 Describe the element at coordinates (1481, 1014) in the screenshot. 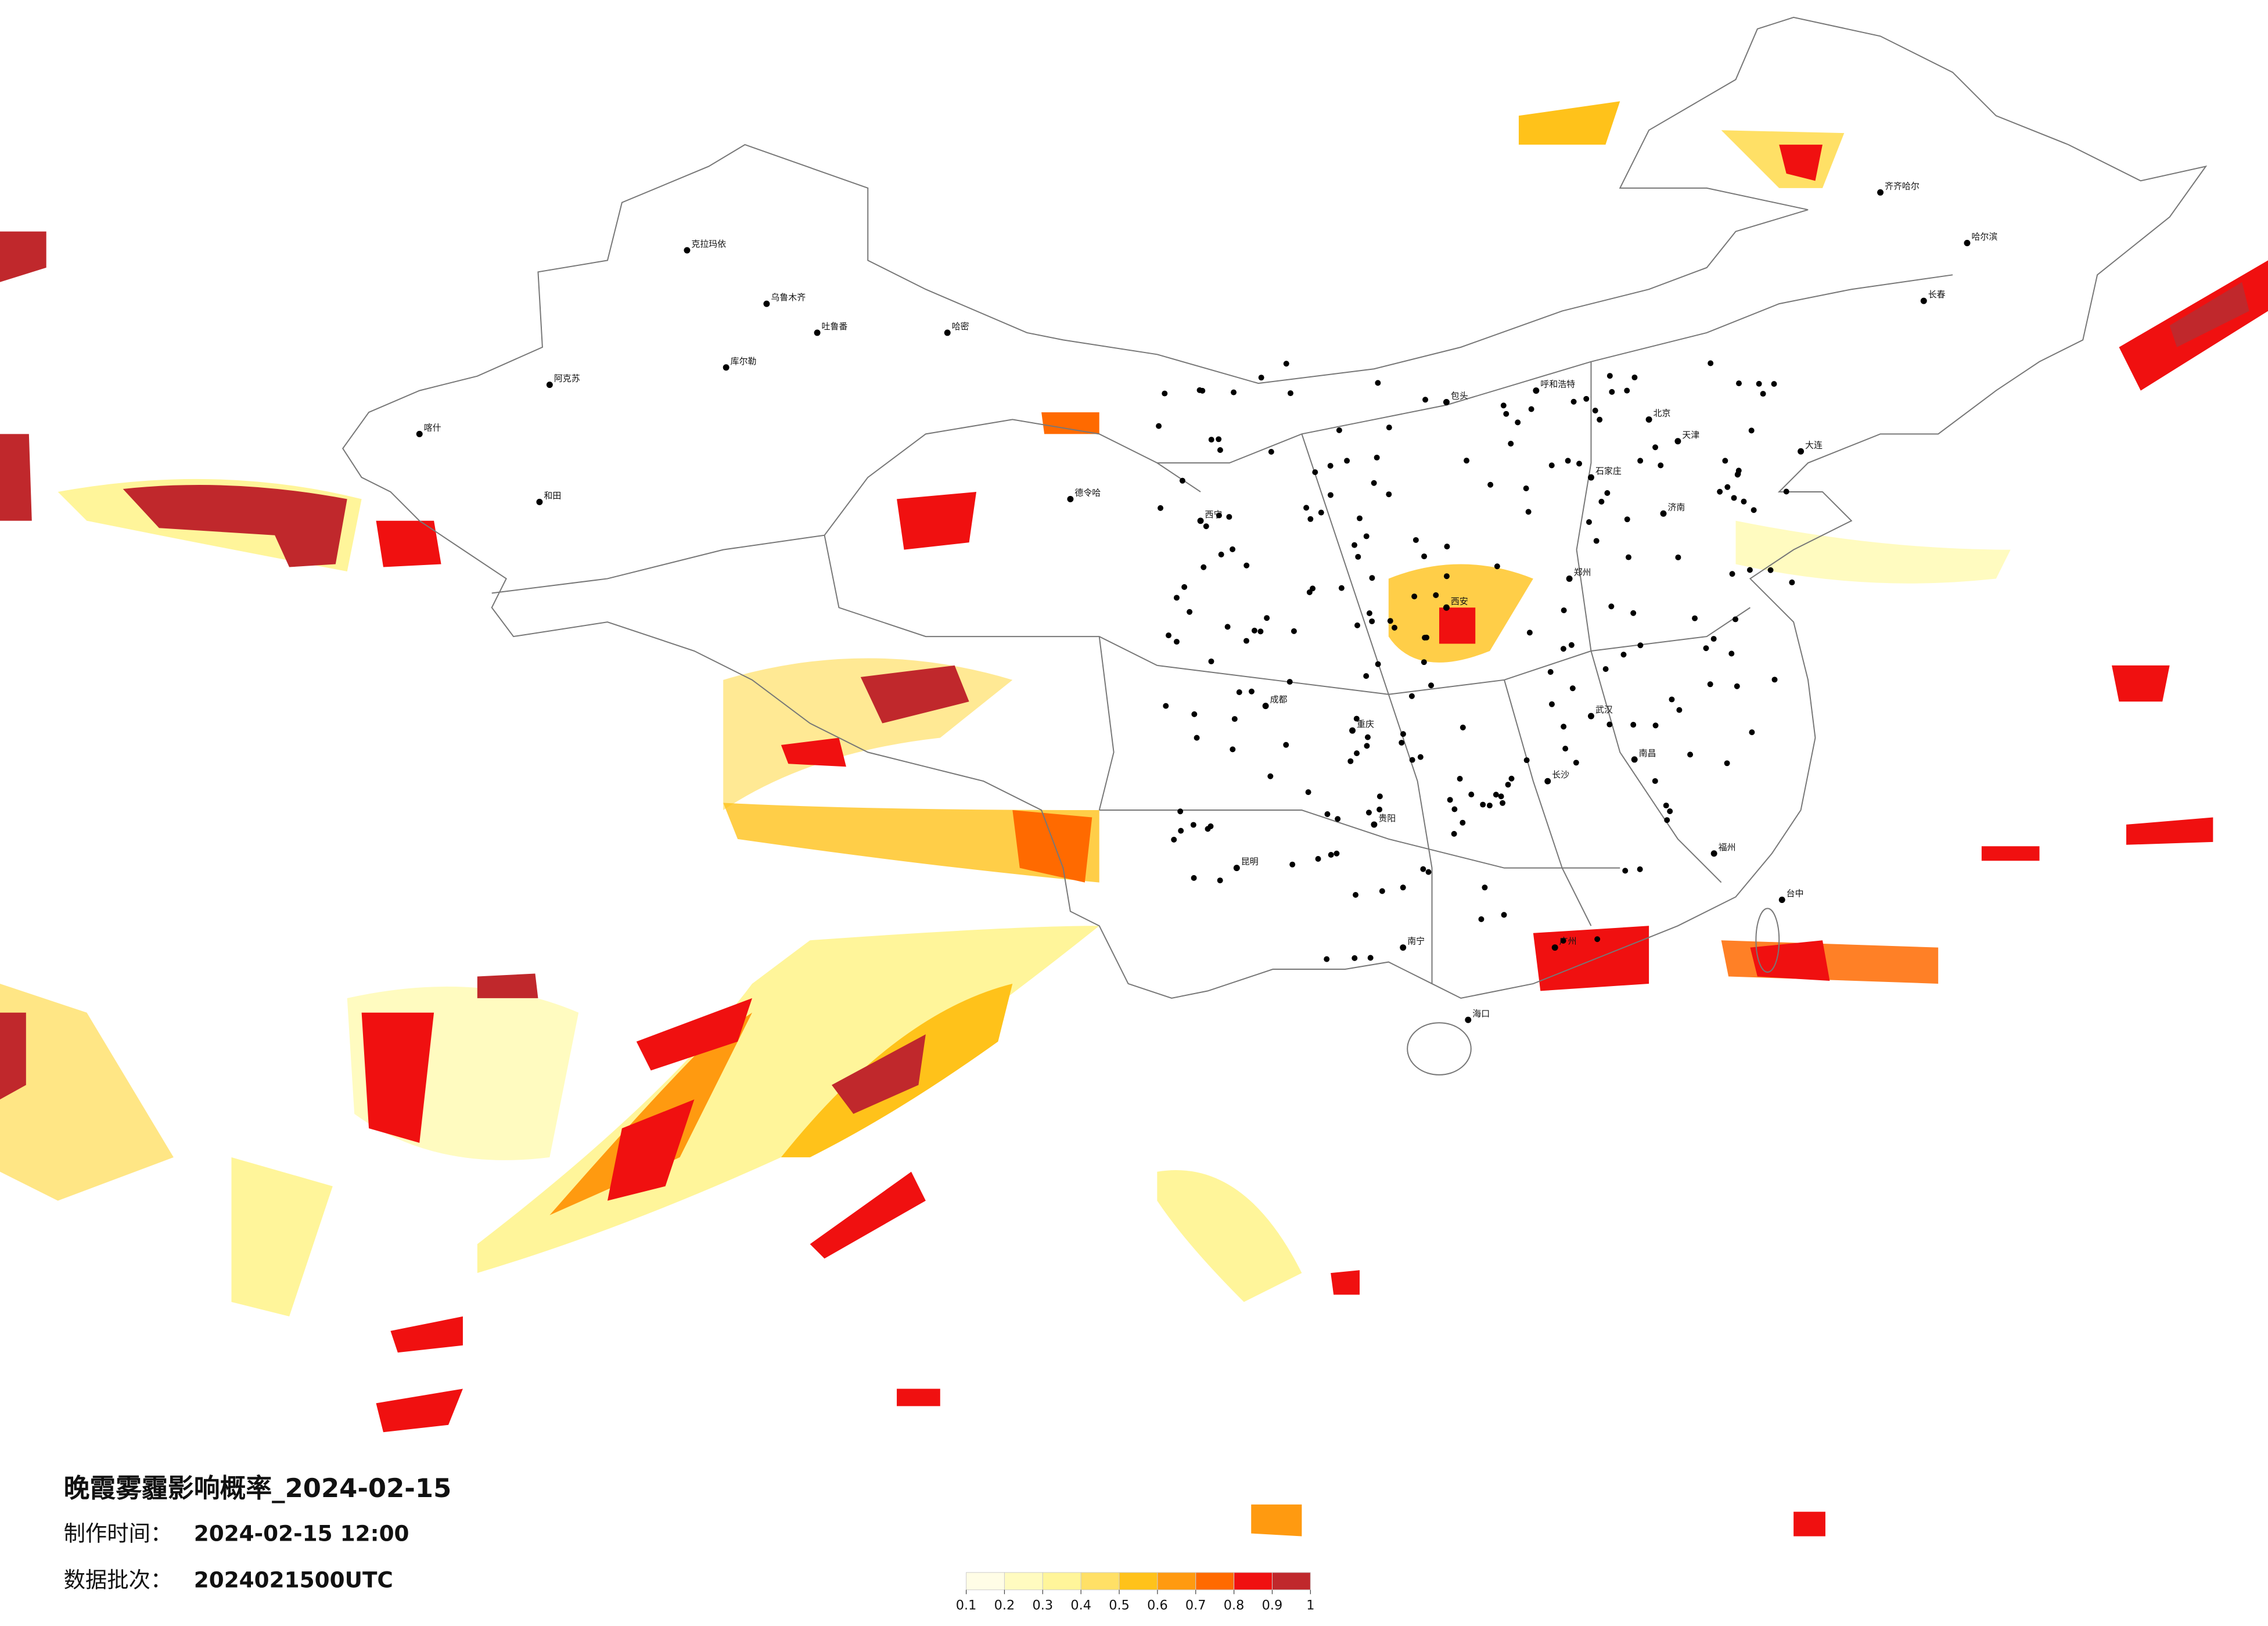

I see `city-label: 海口` at that location.